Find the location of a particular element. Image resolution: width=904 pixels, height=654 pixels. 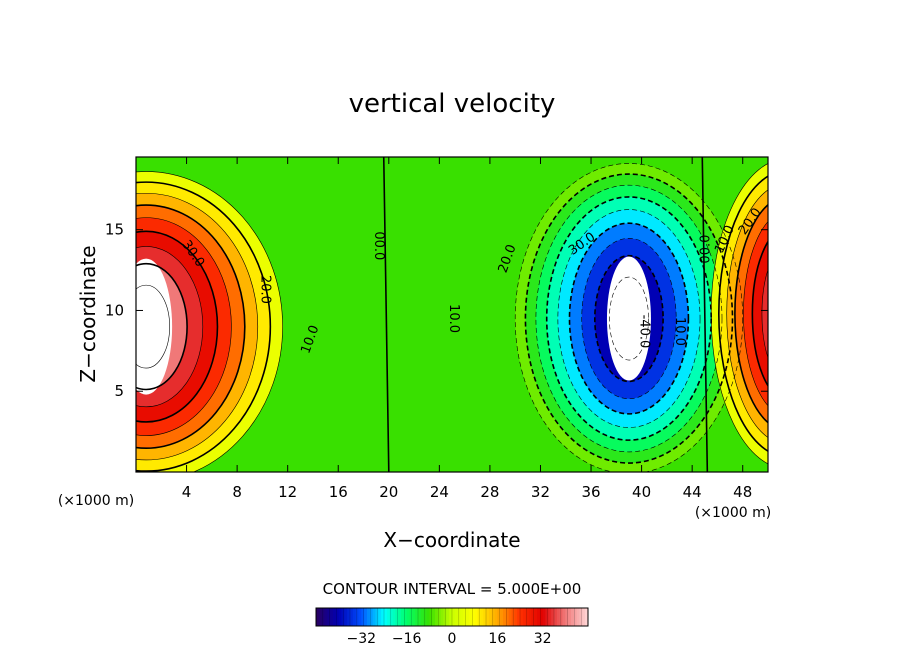

x-tick-label: 16 is located at coordinates (338, 492).